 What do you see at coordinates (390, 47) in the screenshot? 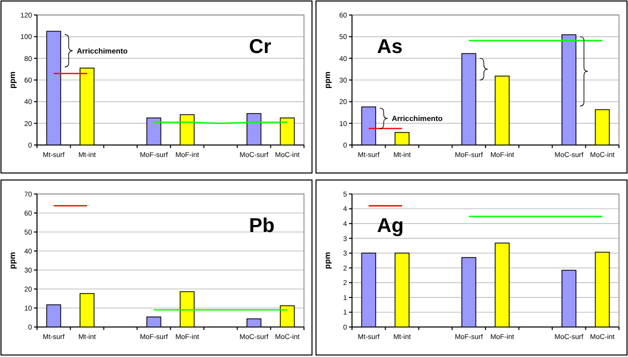
I see `text: As` at bounding box center [390, 47].